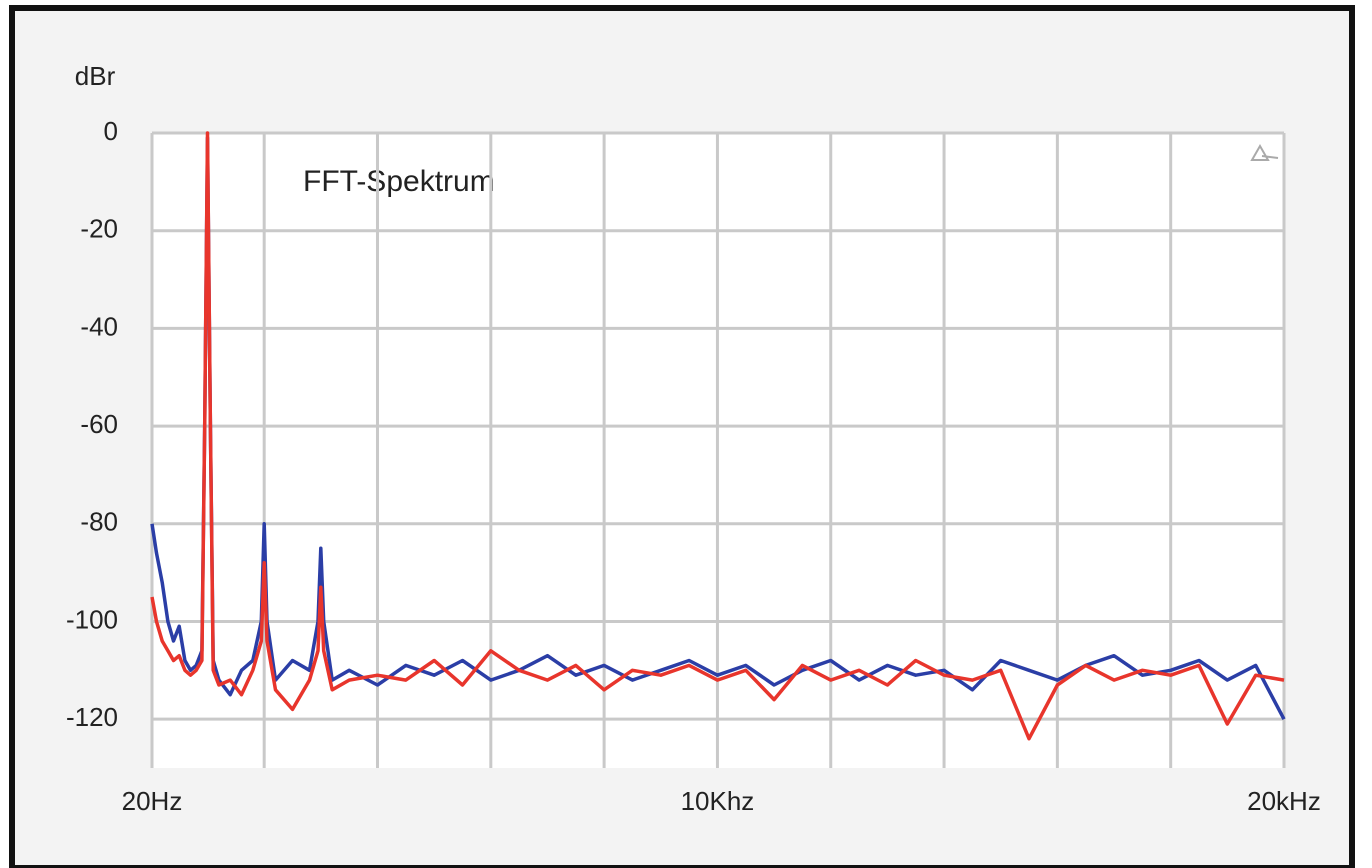  Describe the element at coordinates (95, 76) in the screenshot. I see `y-axis-label: dBr` at that location.